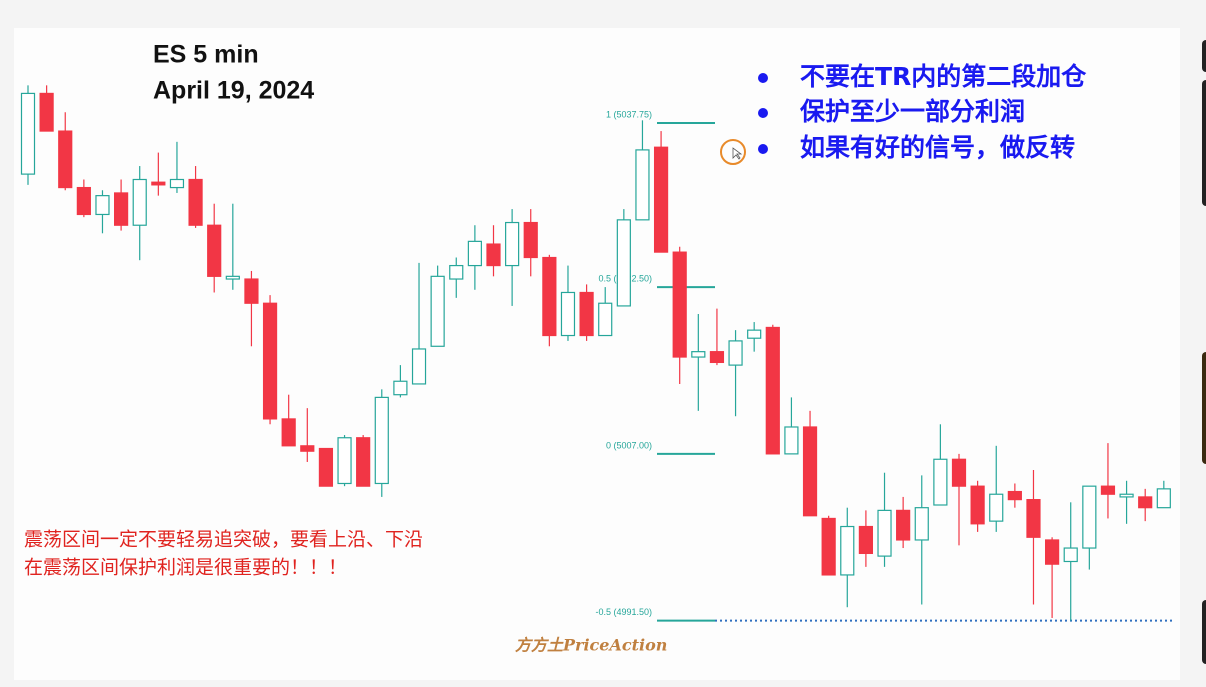  I want to click on note: 如果有好的信号，做反转, so click(937, 147).